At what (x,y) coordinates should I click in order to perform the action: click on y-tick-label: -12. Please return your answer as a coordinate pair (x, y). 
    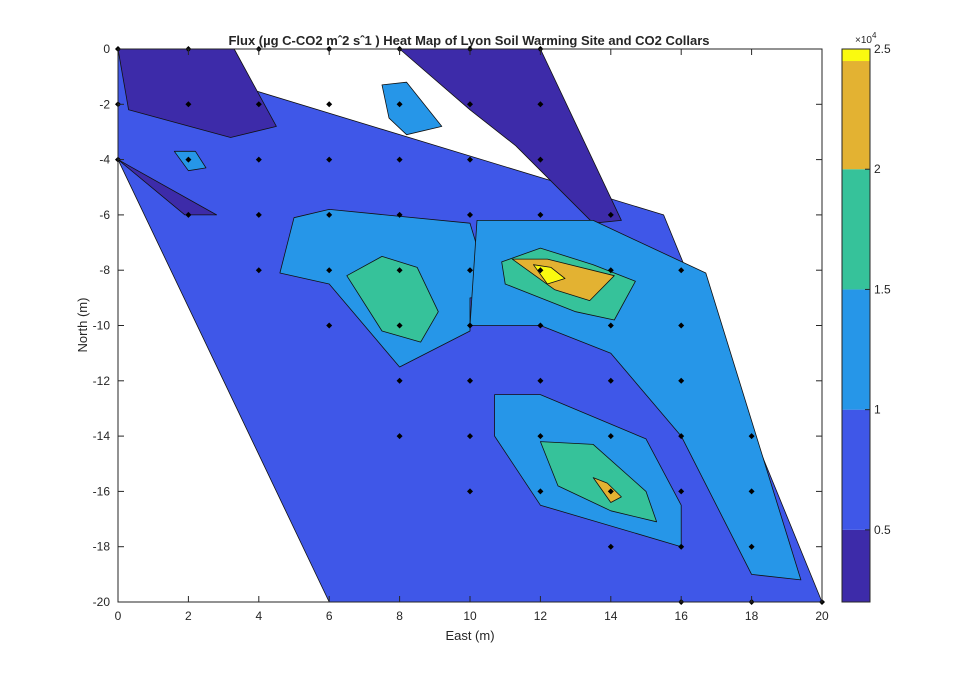
    Looking at the image, I should click on (102, 381).